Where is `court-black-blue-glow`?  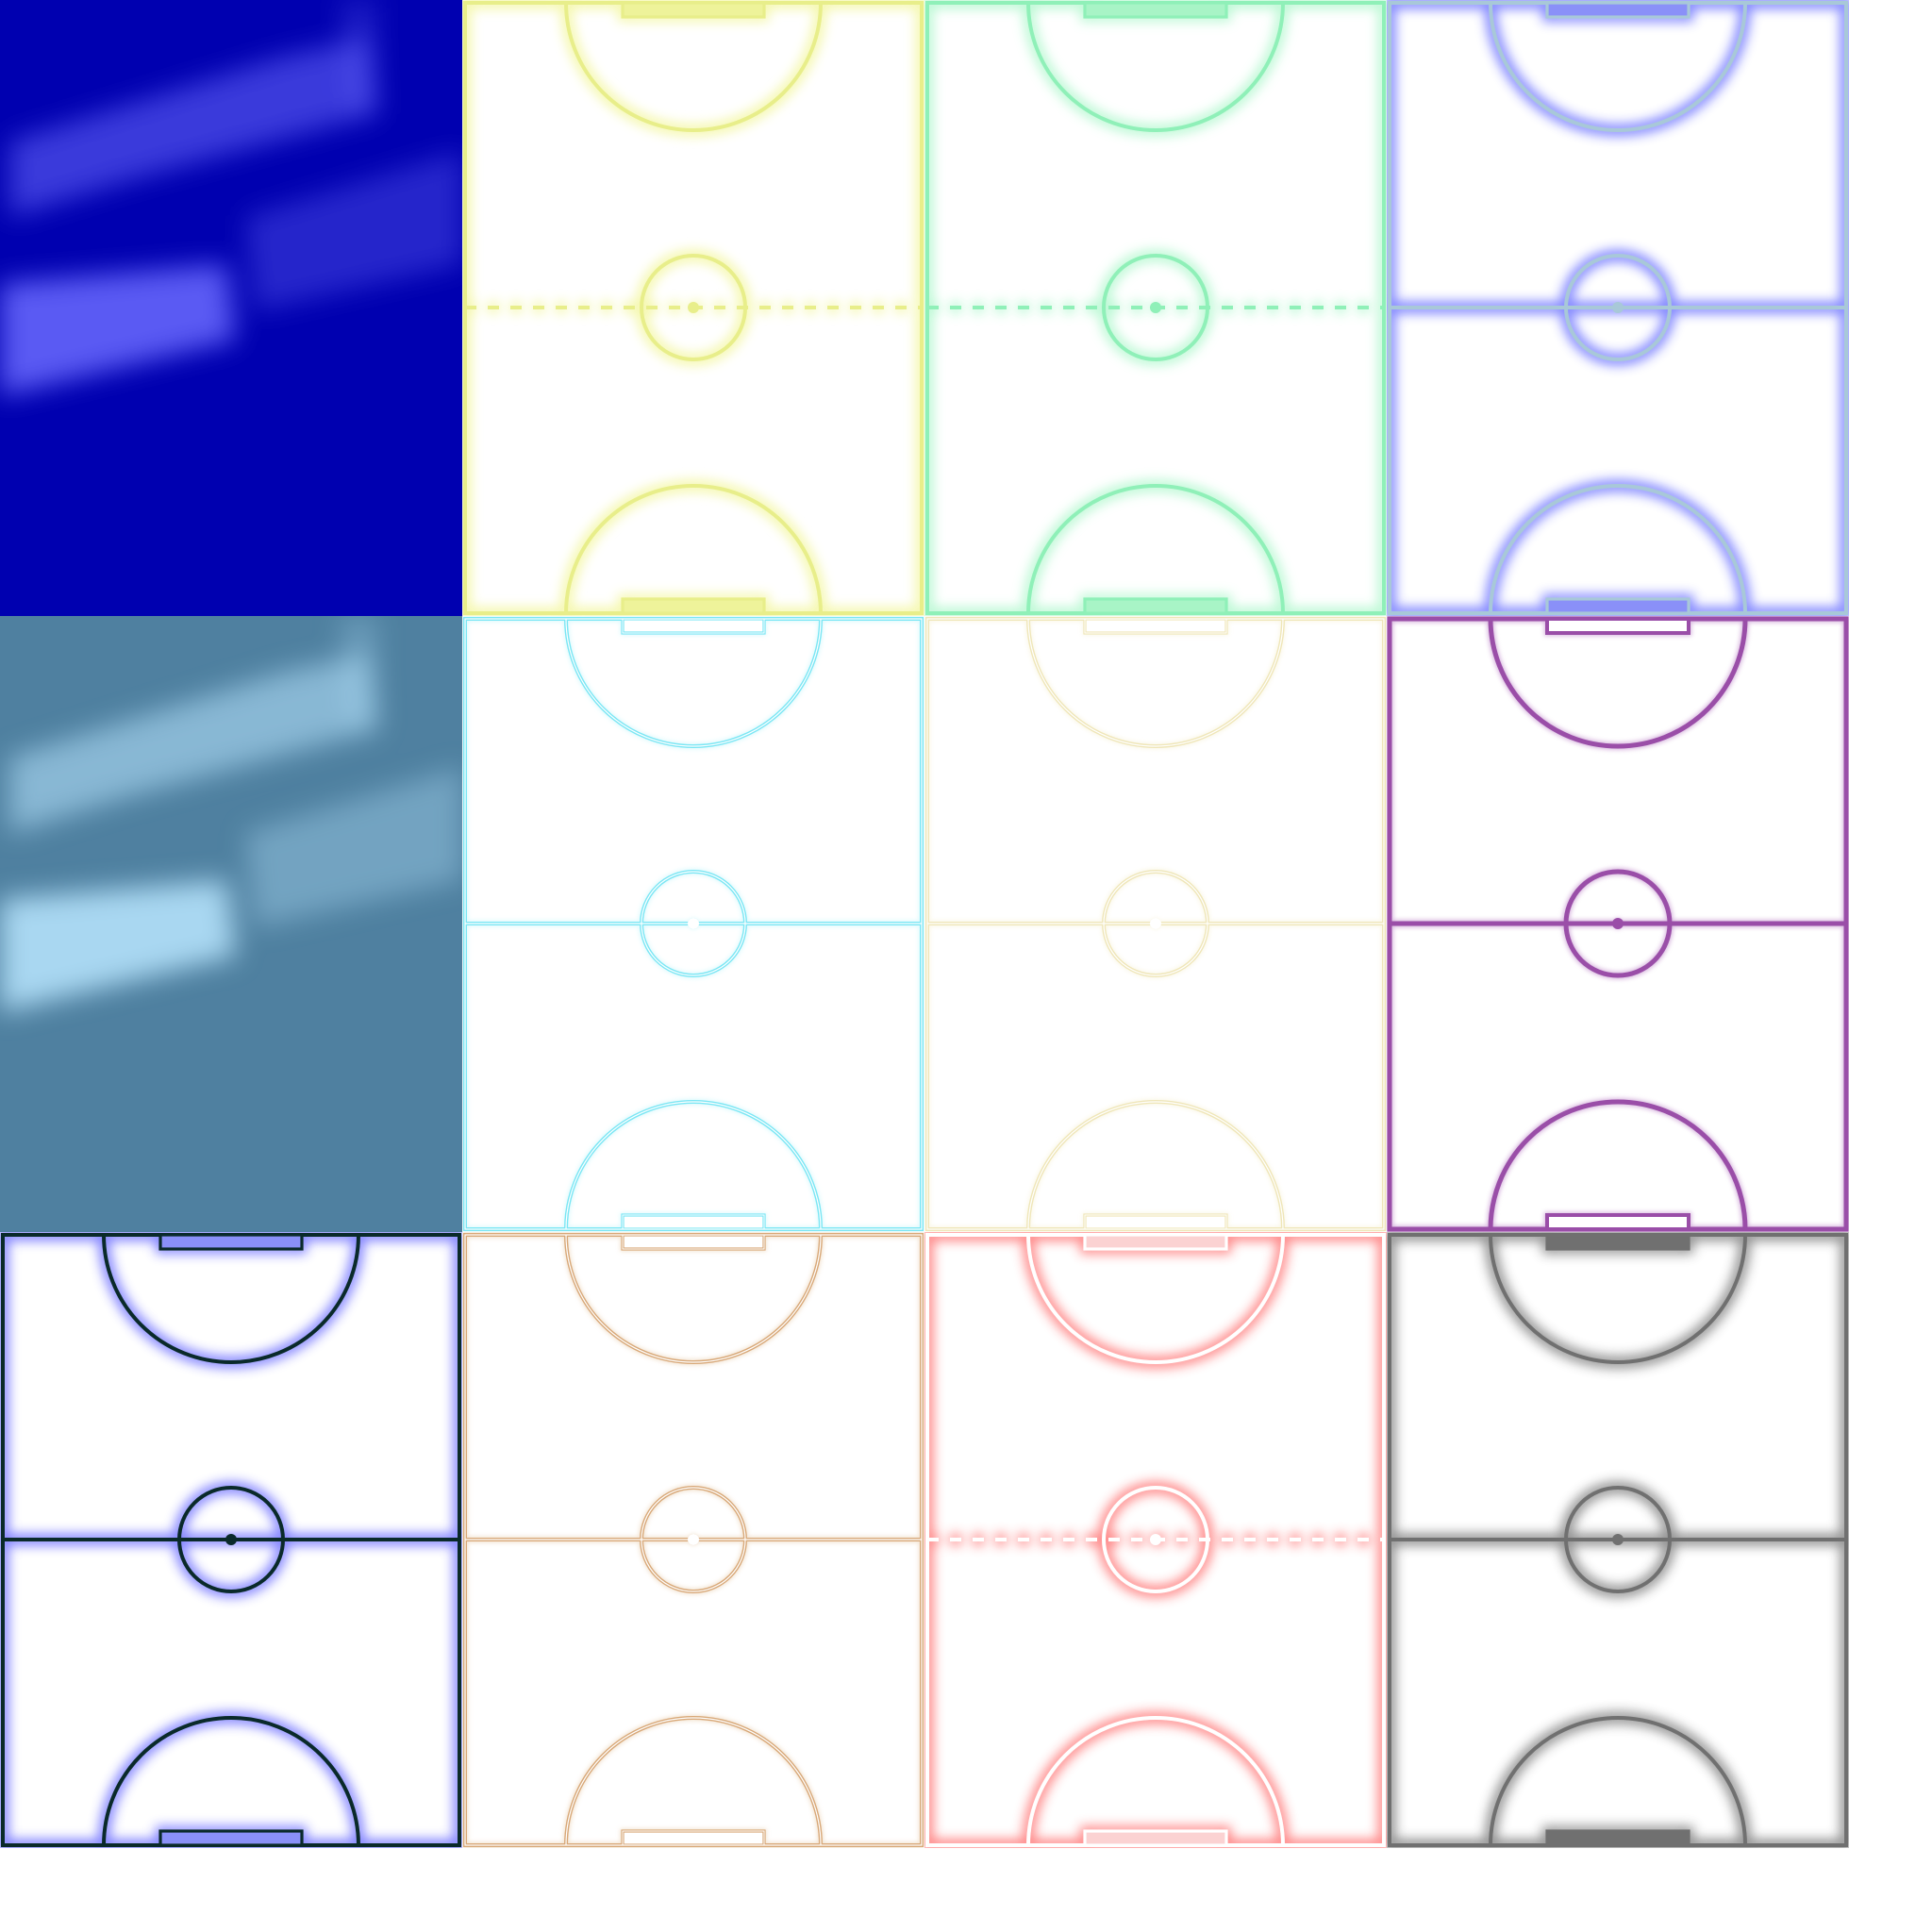 court-black-blue-glow is located at coordinates (231, 1540).